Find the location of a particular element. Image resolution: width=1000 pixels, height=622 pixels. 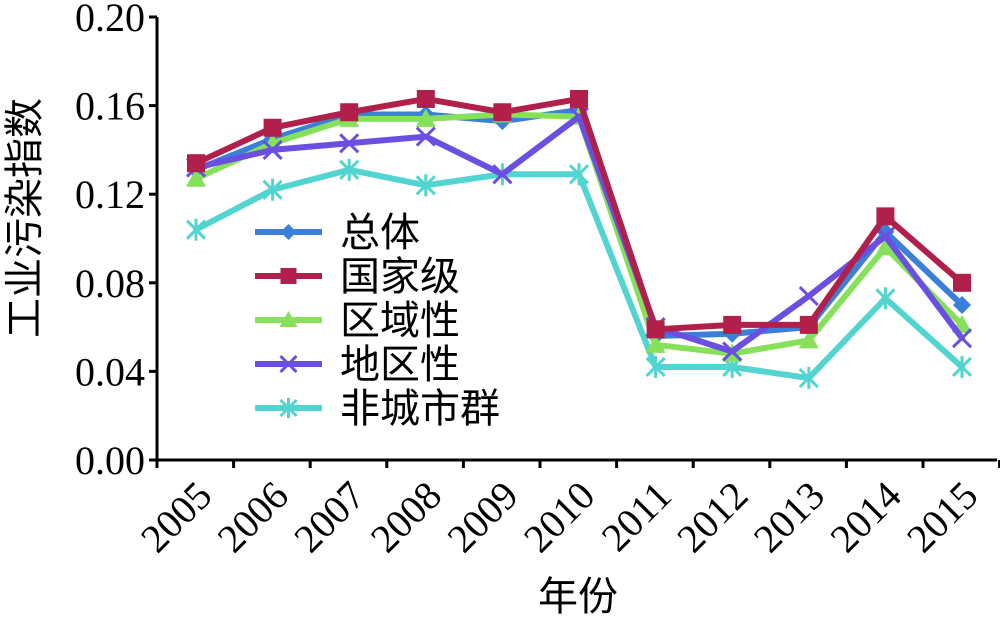

legend-item: 总体 is located at coordinates (337, 232).